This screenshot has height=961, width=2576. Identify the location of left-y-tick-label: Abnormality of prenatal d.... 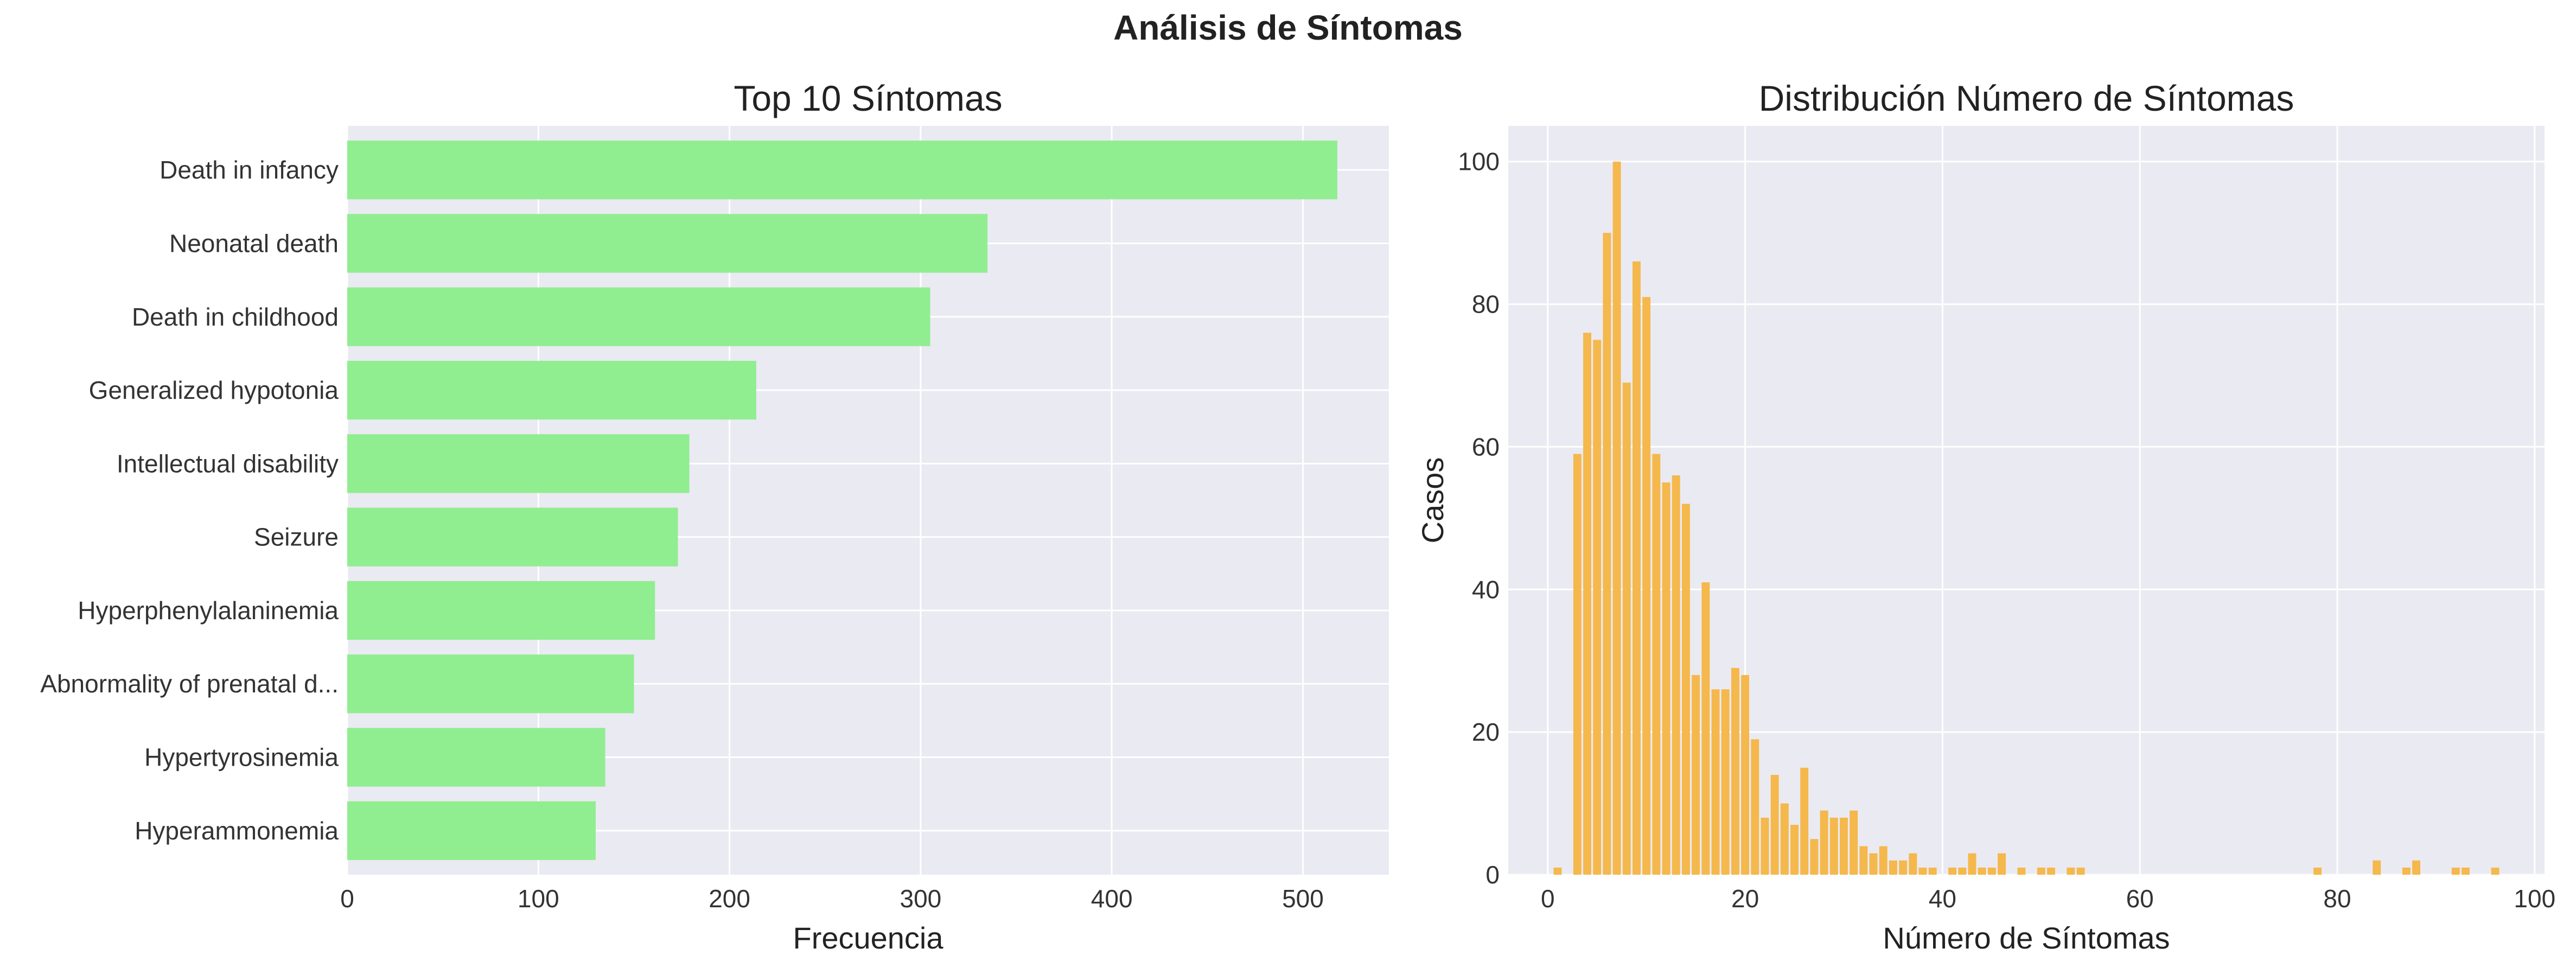
(189, 684).